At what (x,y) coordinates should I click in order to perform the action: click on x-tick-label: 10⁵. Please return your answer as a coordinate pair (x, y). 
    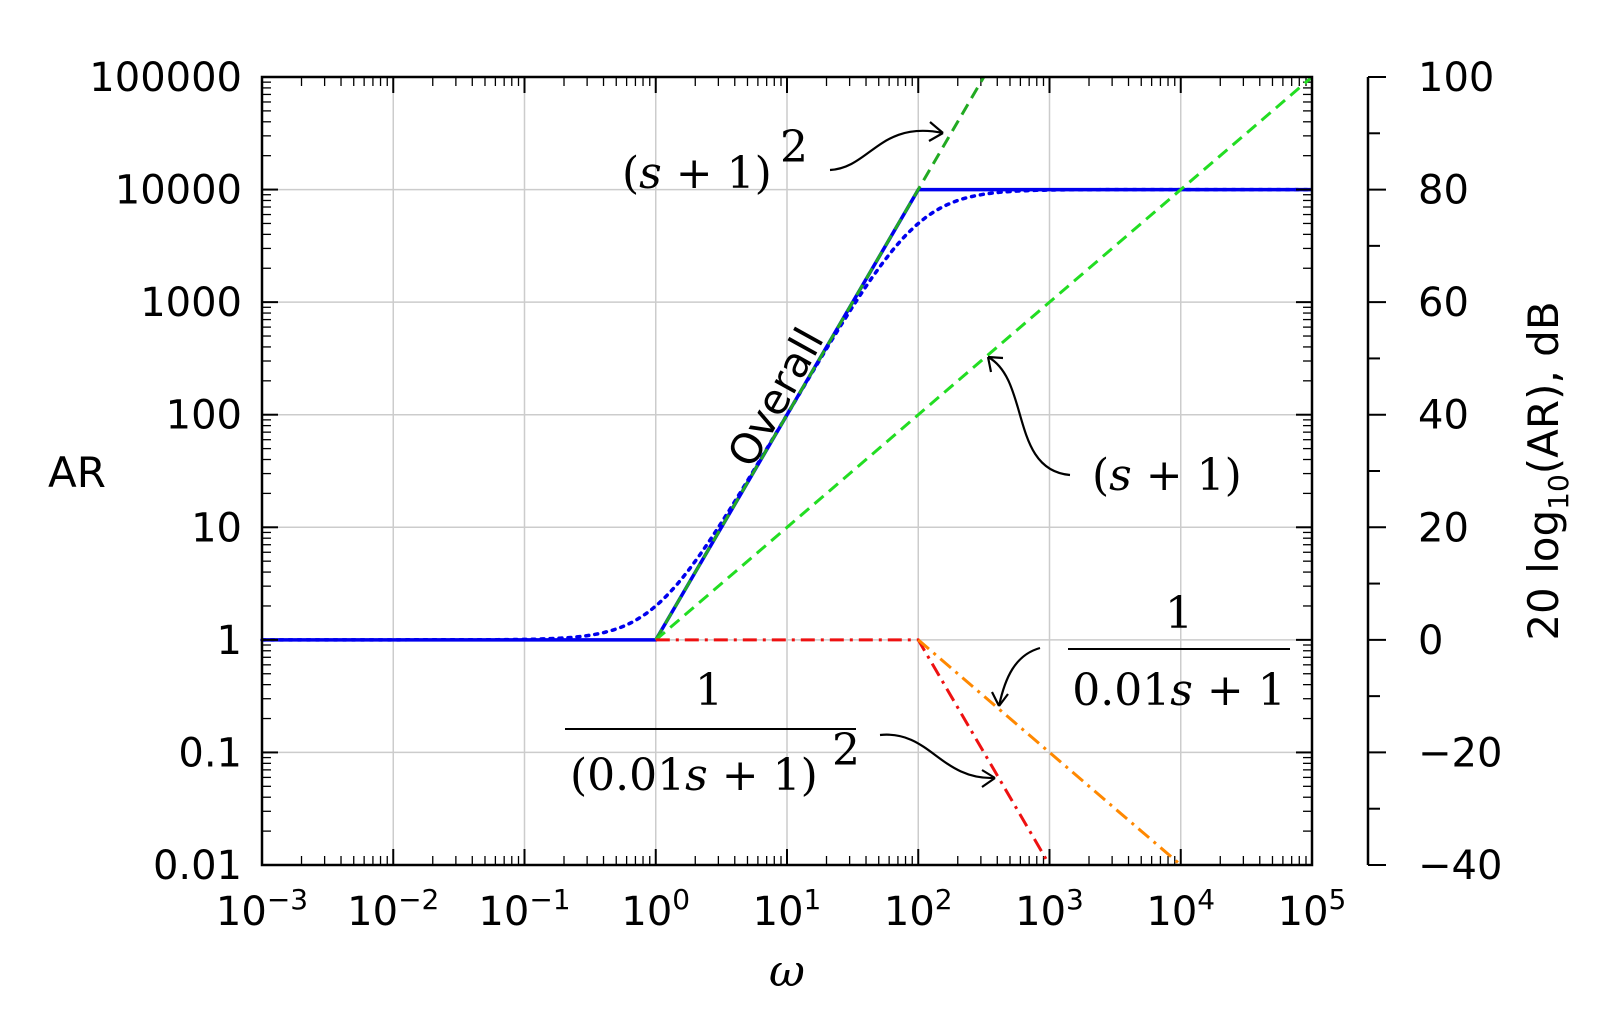
    Looking at the image, I should click on (1312, 909).